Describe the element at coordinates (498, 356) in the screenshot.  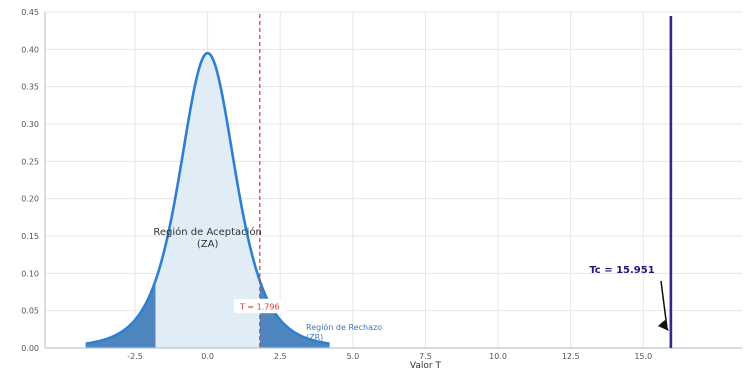
I see `x-tick-label: 10.0` at that location.